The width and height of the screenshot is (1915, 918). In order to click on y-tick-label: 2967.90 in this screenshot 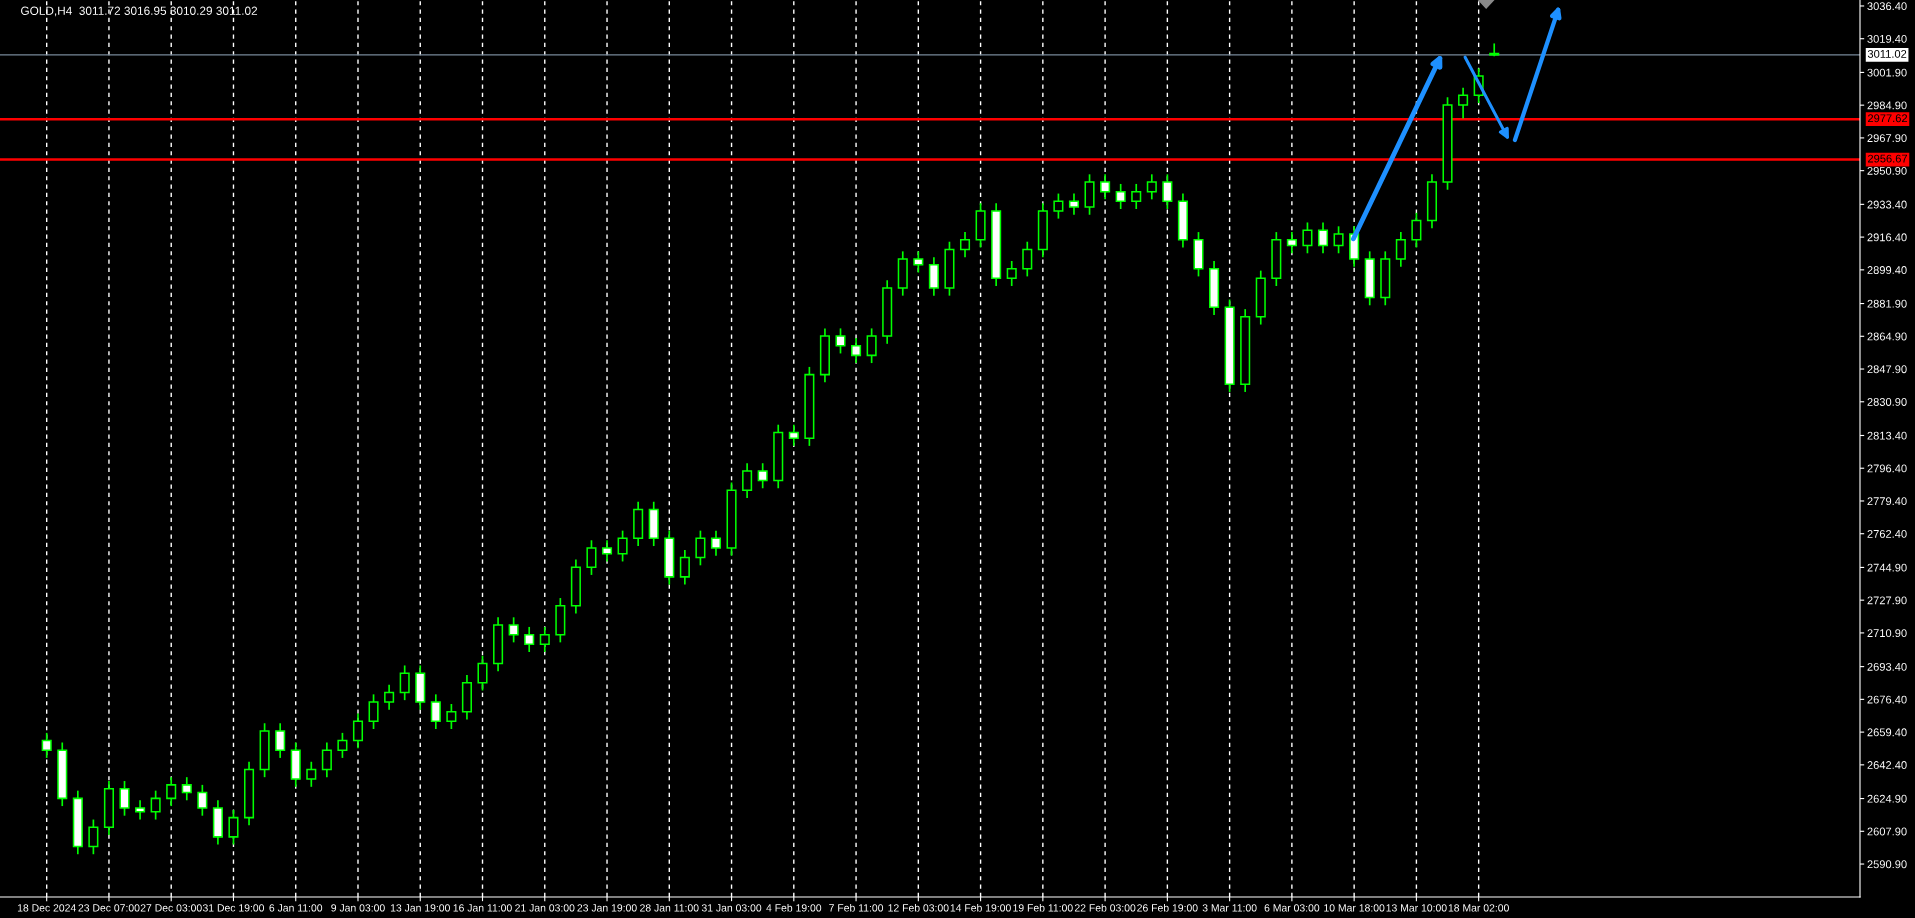, I will do `click(1887, 138)`.